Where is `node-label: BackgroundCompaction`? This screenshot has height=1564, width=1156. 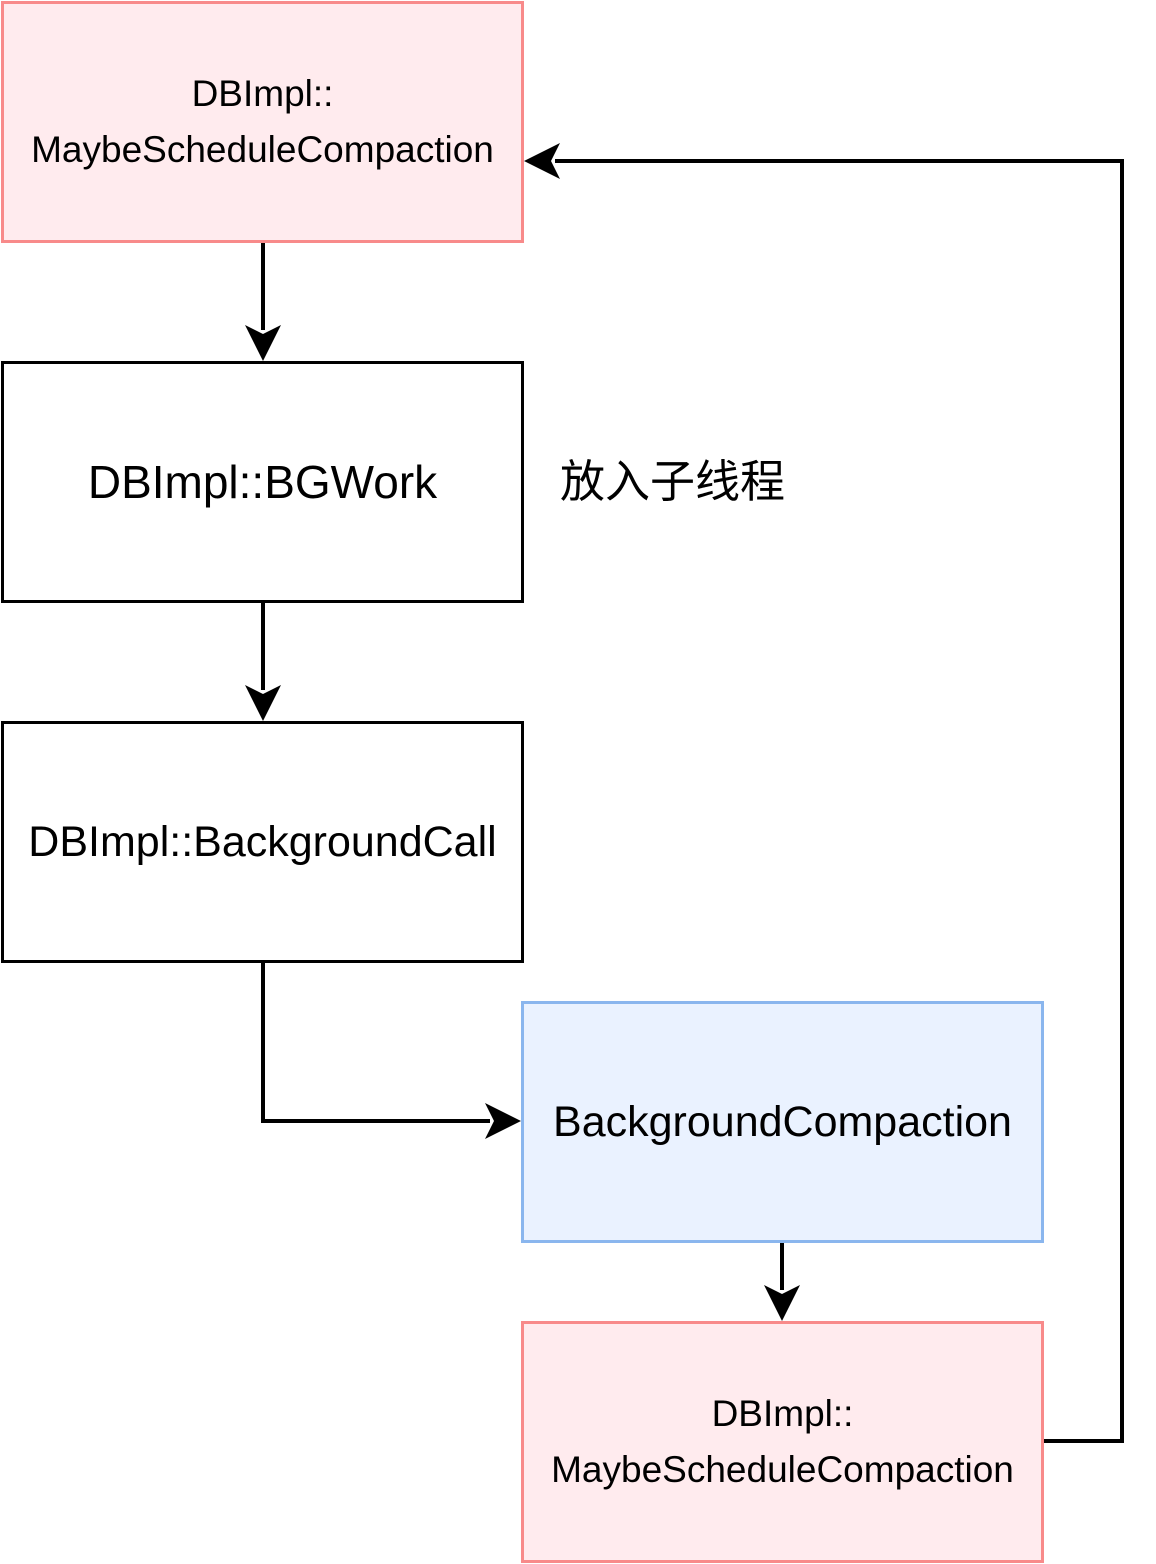
node-label: BackgroundCompaction is located at coordinates (782, 1122).